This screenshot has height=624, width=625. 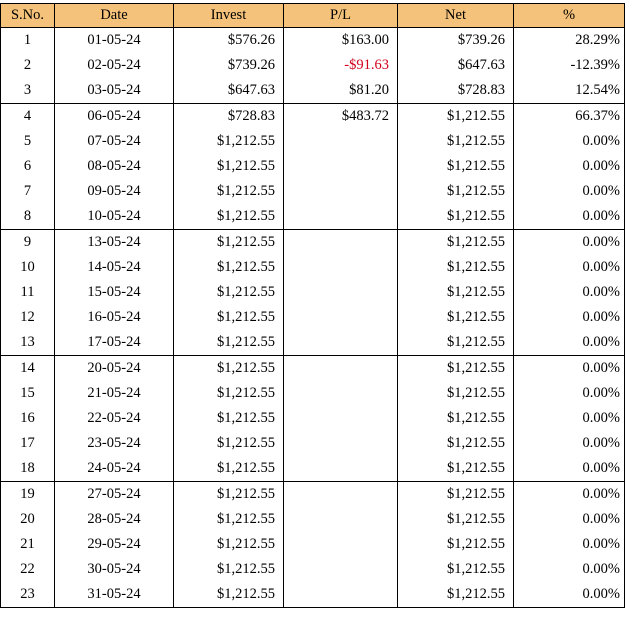 What do you see at coordinates (312, 166) in the screenshot?
I see `table-row: 6 08-05-24 $1,212.55 $1,212.55 0.00%` at bounding box center [312, 166].